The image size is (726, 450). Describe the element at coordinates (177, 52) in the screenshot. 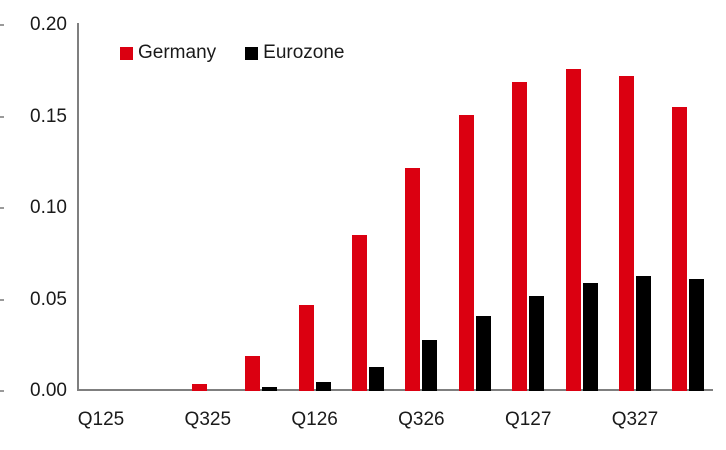

I see `legend-label-germany: Germany` at that location.